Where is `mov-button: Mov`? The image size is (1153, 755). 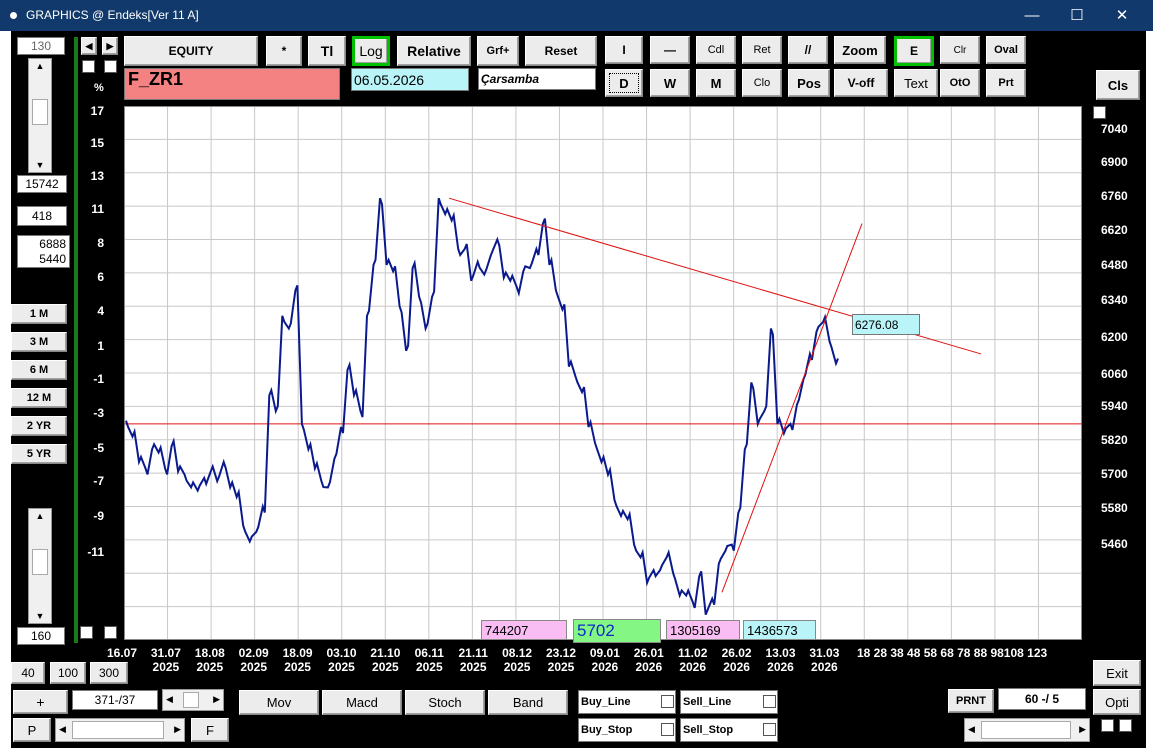
mov-button: Mov is located at coordinates (279, 702).